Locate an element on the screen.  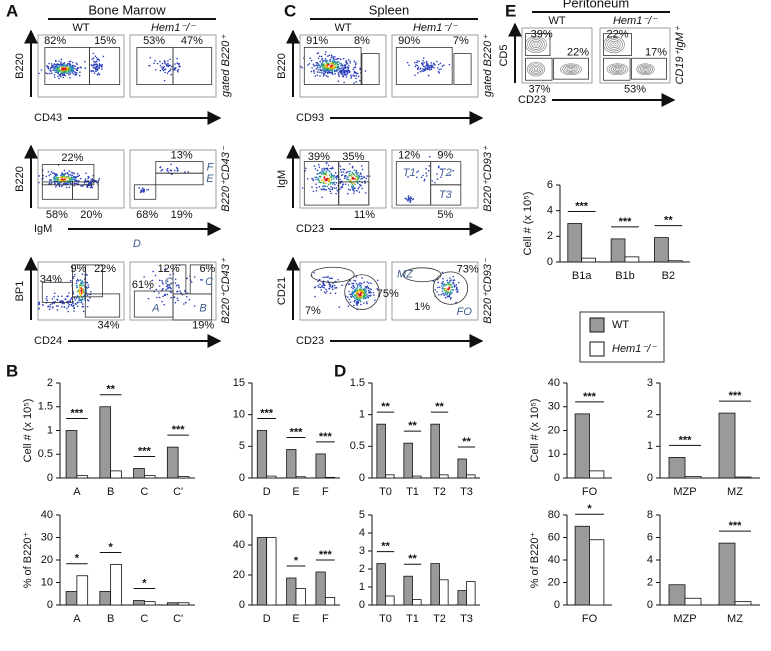
gate-percent: 37% is located at coordinates (539, 90).